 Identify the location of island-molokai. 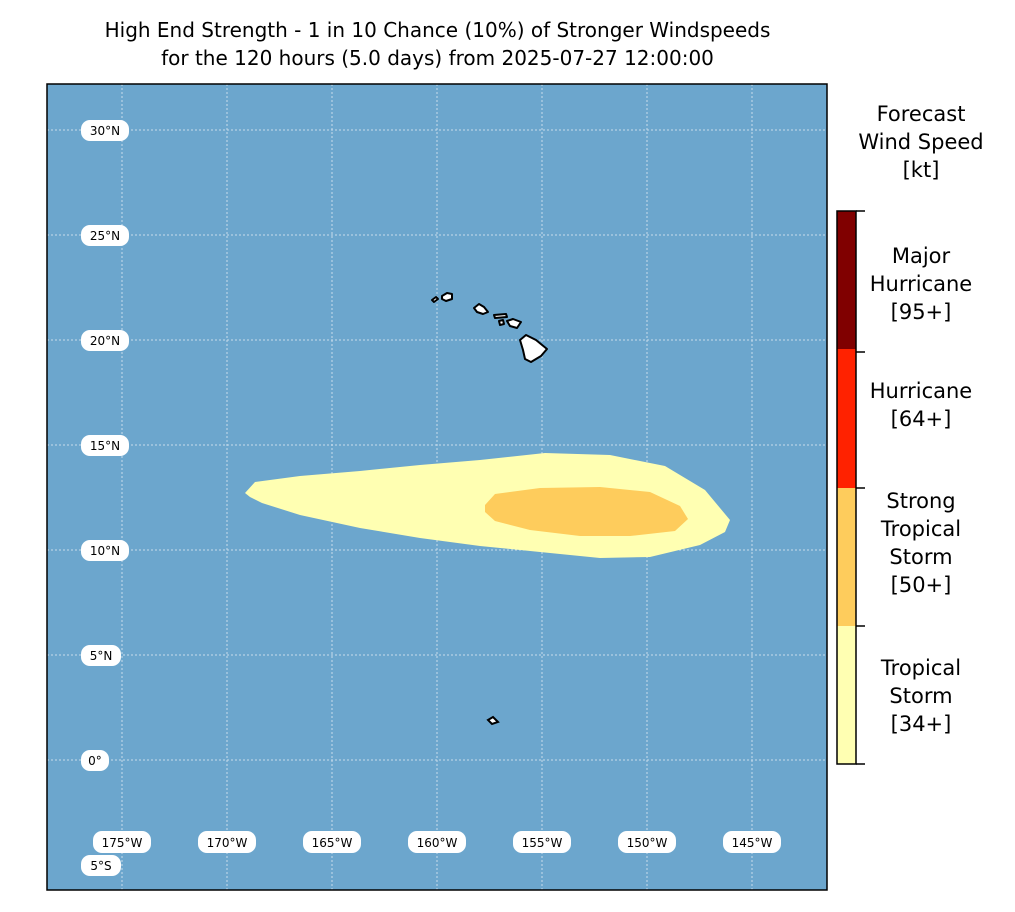
(500, 316).